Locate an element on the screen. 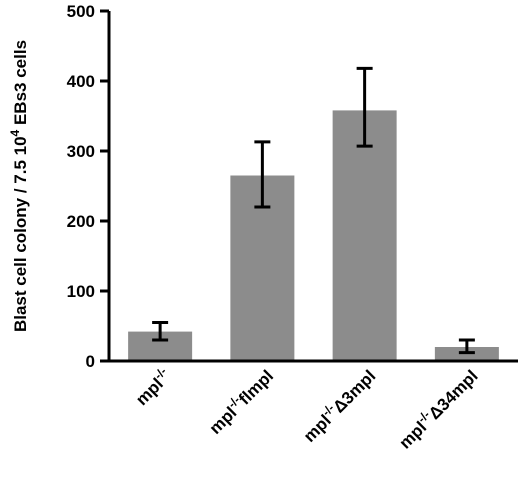 The width and height of the screenshot is (520, 491). y-tick-label-2: 200 is located at coordinates (81, 221).